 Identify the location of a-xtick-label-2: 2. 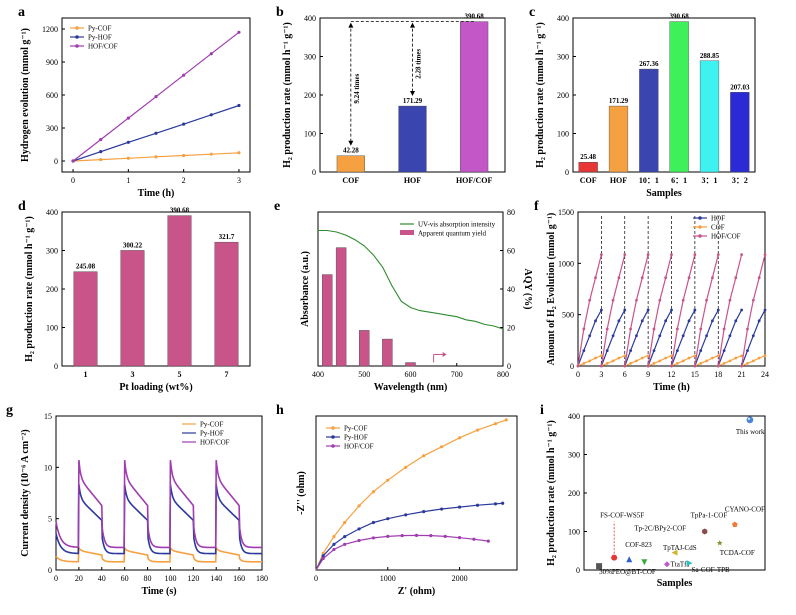
(184, 180).